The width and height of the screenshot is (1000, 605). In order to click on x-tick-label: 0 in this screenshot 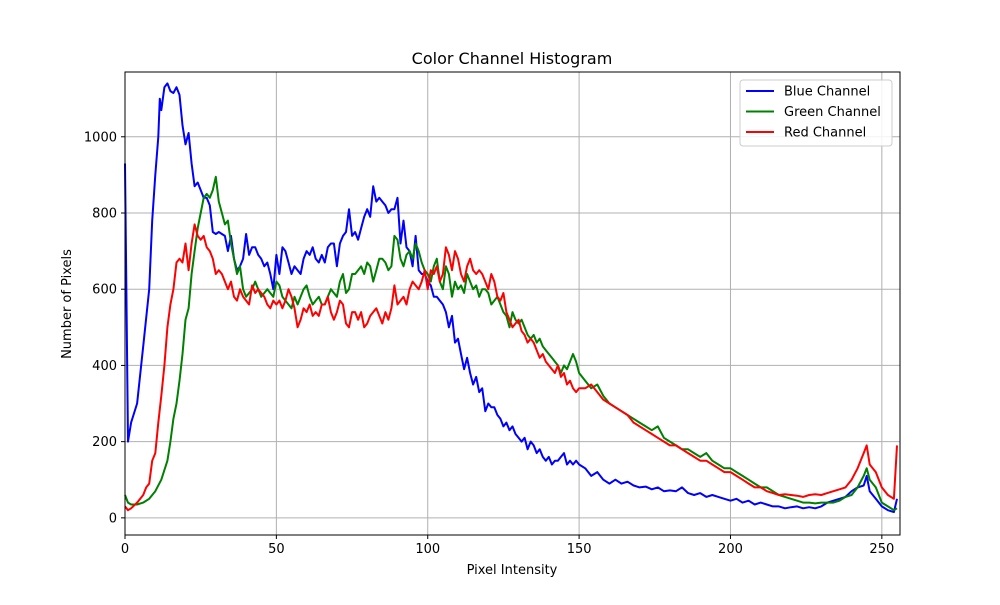, I will do `click(125, 549)`.